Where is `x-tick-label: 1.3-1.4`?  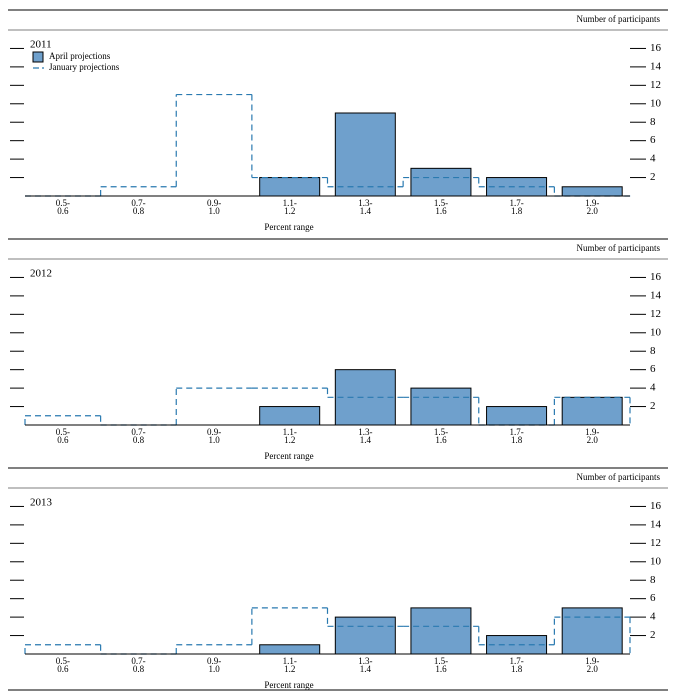
x-tick-label: 1.3-1.4 is located at coordinates (365, 207).